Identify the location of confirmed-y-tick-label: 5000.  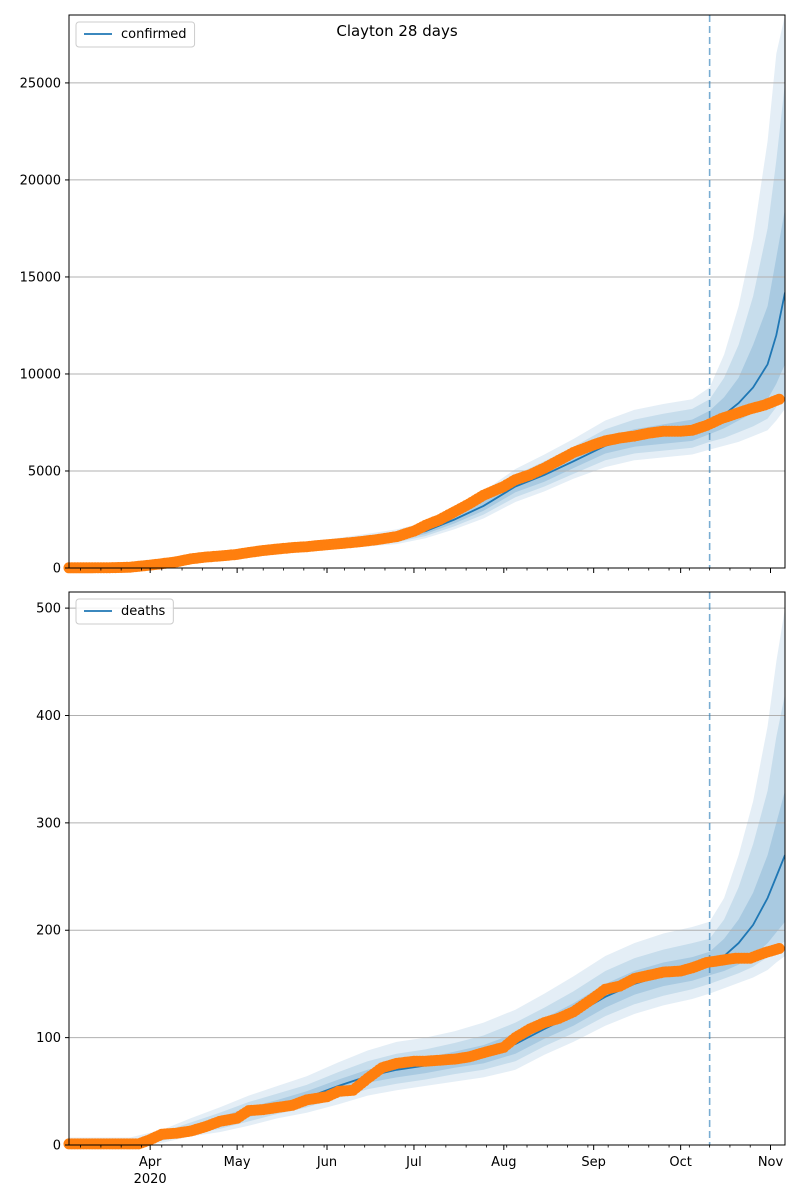
(44, 471).